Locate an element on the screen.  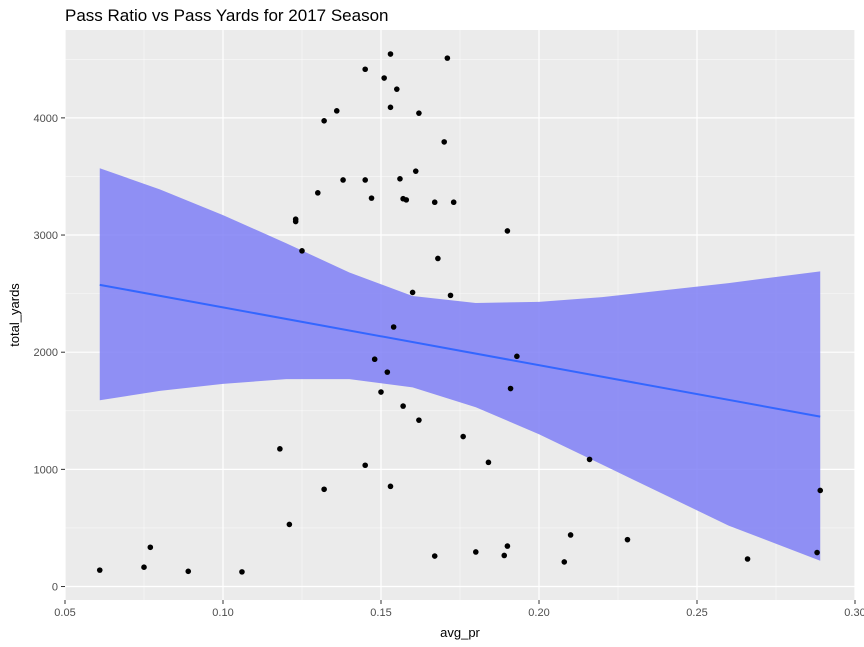
x-tick-label: 0.25 is located at coordinates (696, 613).